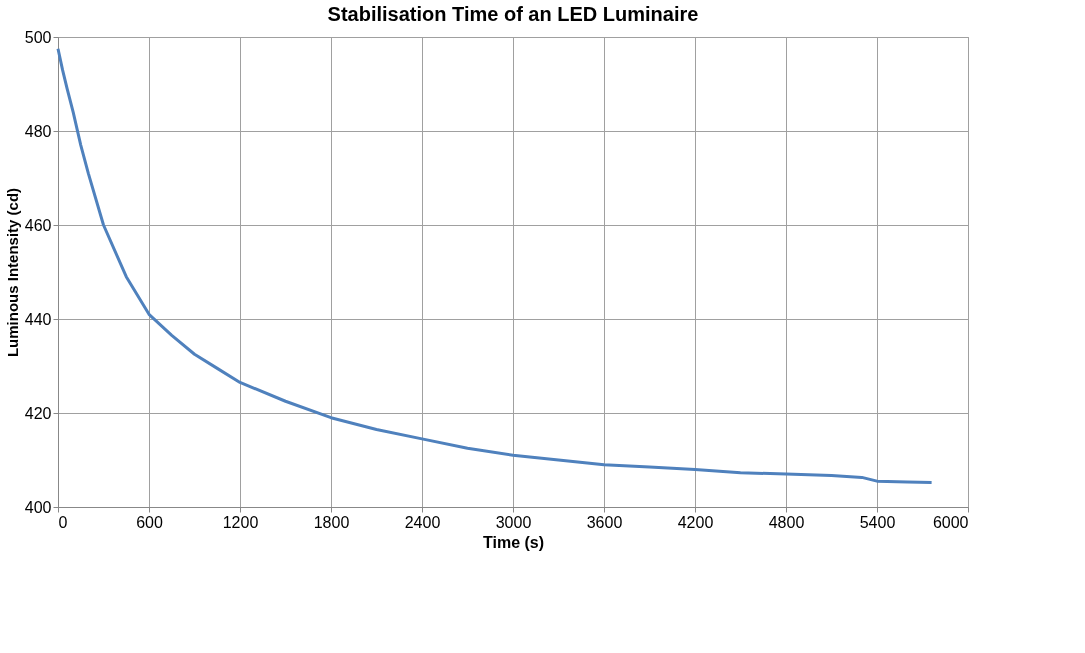 This screenshot has height=653, width=1085. I want to click on y-tick-label: 460, so click(38, 225).